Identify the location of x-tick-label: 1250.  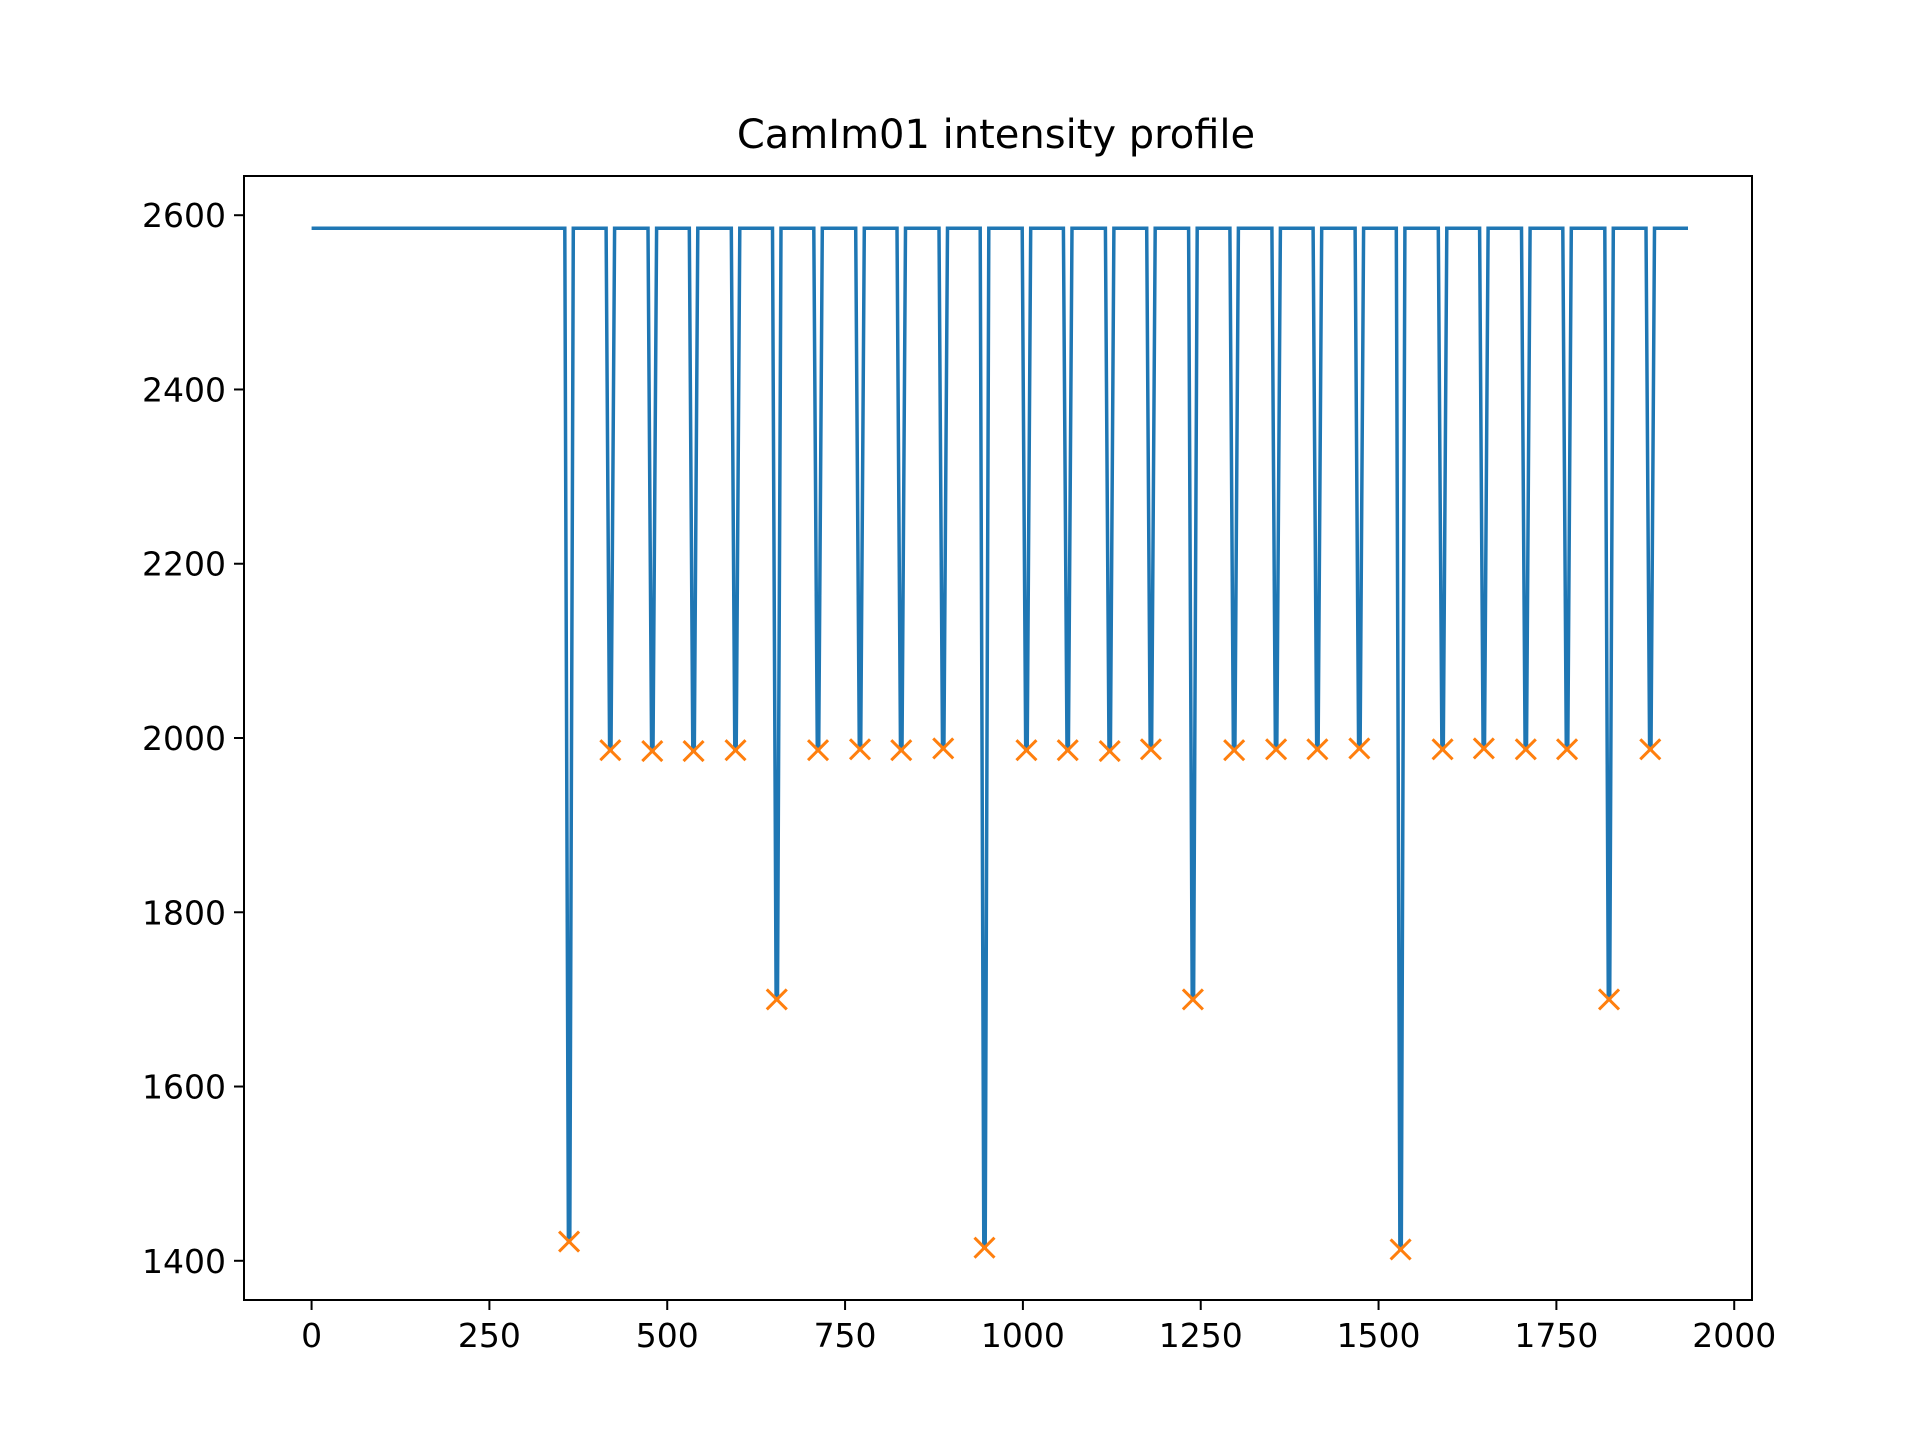
(1201, 1335).